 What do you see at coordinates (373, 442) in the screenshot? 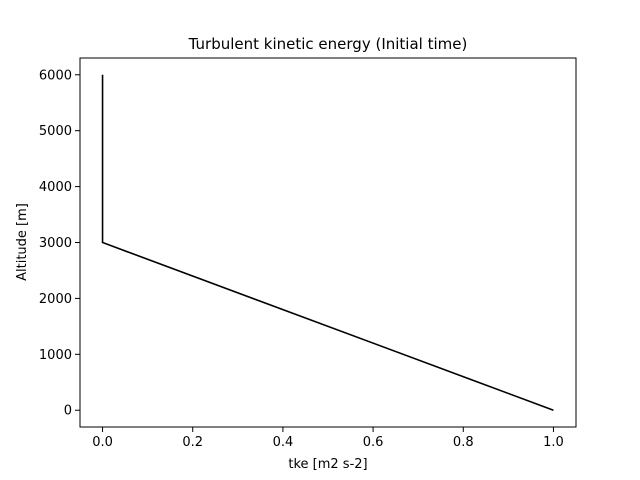
I see `x-tick-label: 0.6` at bounding box center [373, 442].